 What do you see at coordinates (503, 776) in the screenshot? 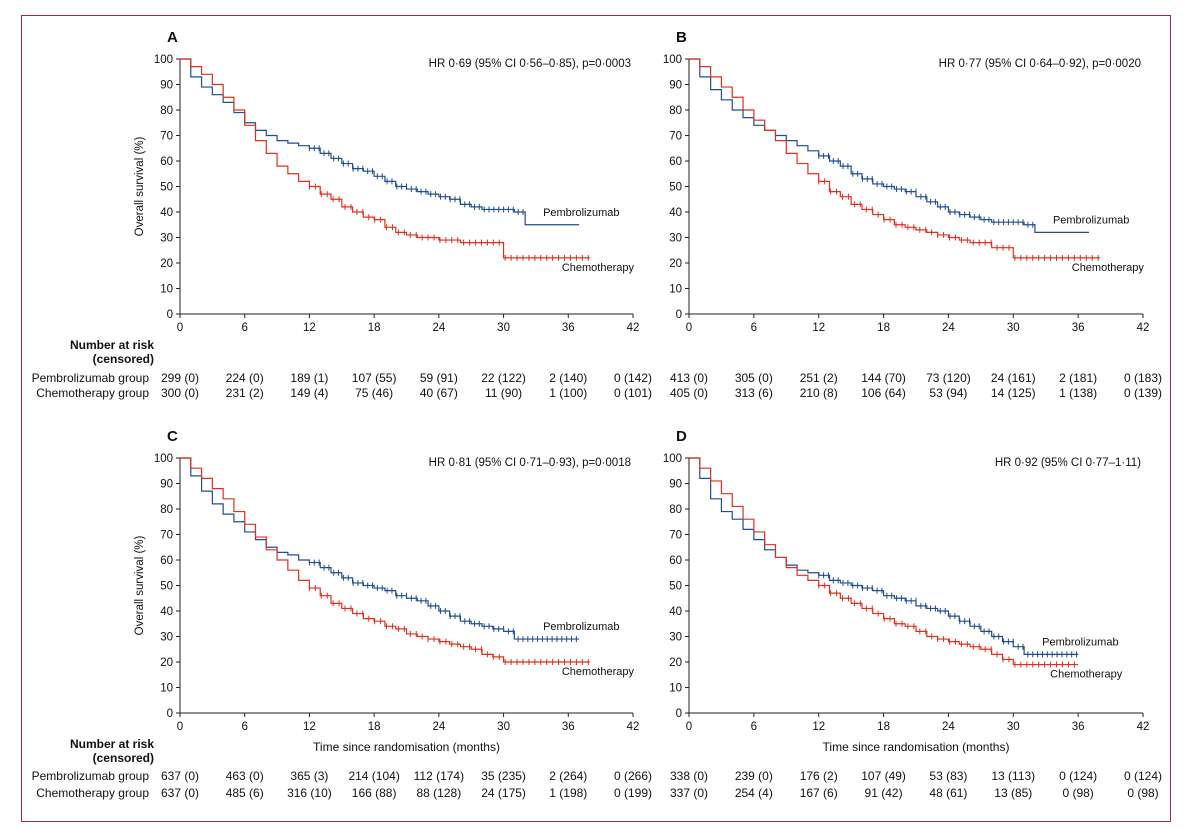
I see `risk-value-pembrolizumab: 35 (235)` at bounding box center [503, 776].